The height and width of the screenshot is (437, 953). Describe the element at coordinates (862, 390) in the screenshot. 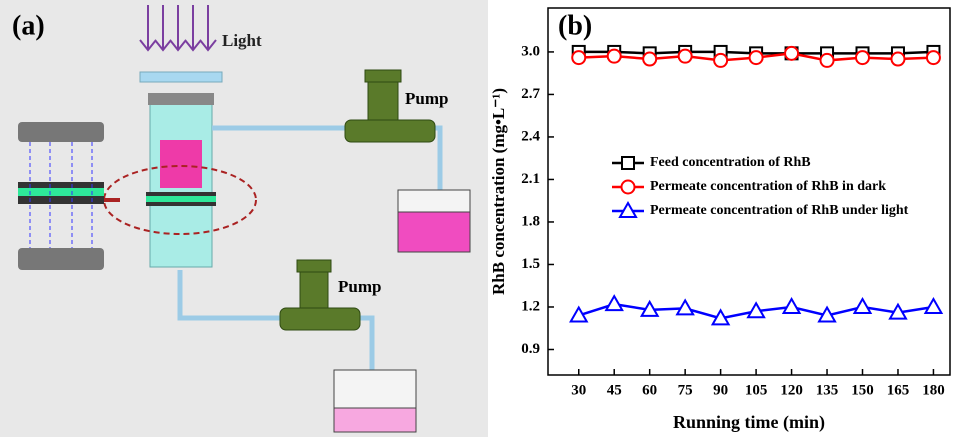

I see `x-tick-label: 150` at that location.